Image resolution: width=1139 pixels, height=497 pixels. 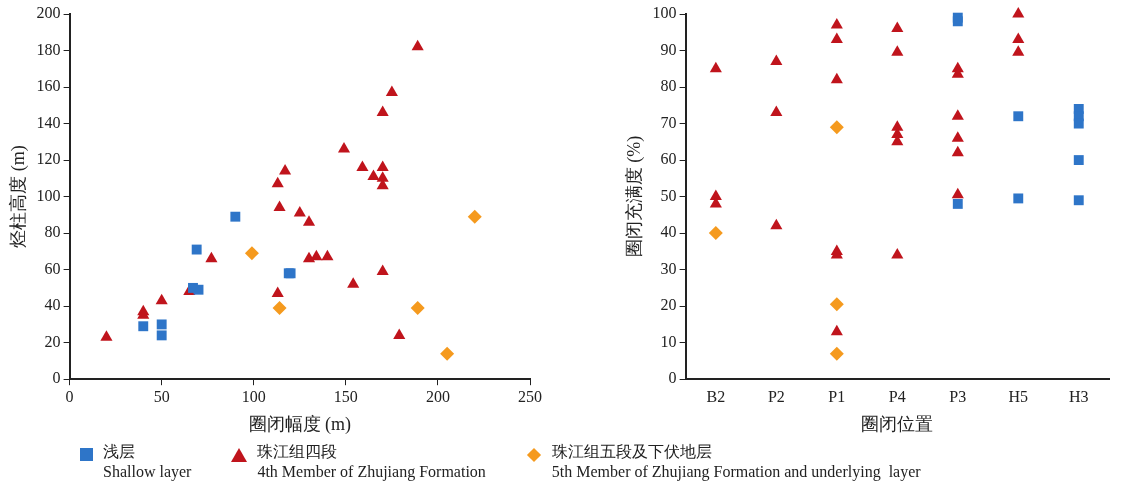 I want to click on x-tick-label: P4, so click(x=897, y=396).